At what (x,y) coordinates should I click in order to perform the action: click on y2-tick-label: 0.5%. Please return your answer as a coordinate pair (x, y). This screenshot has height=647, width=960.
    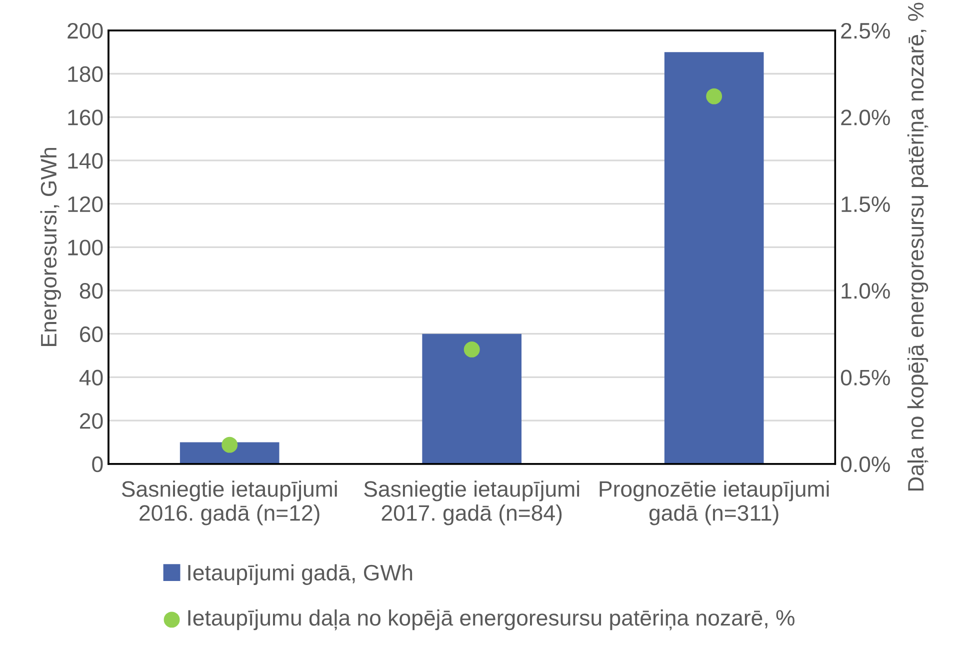
    Looking at the image, I should click on (865, 378).